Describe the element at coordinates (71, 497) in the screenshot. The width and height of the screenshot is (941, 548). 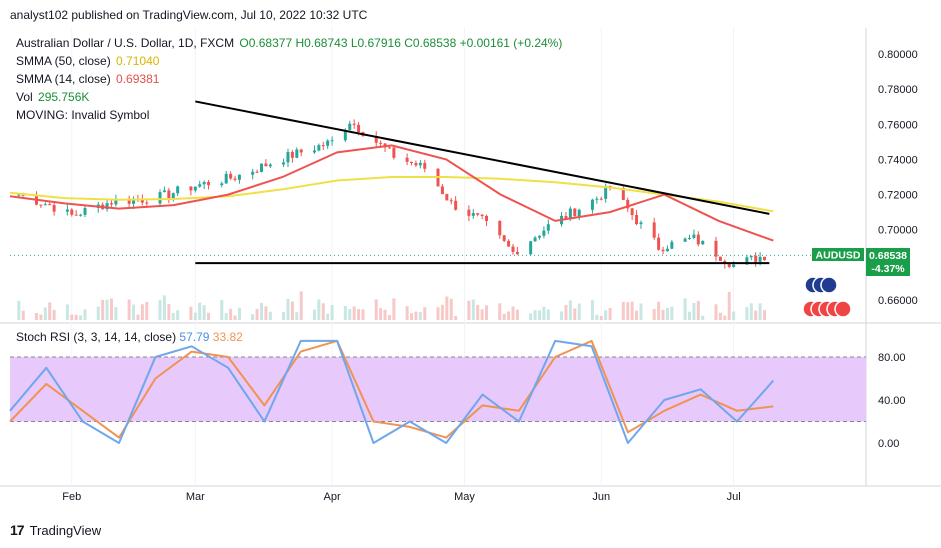
I see `time-tick-label: Feb` at that location.